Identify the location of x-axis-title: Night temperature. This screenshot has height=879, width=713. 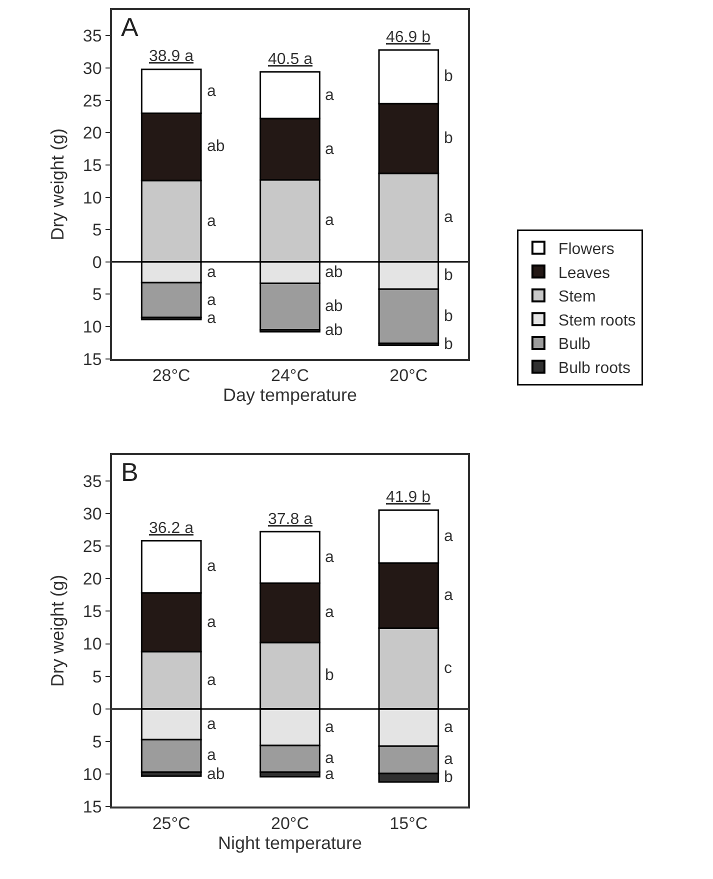
(290, 842).